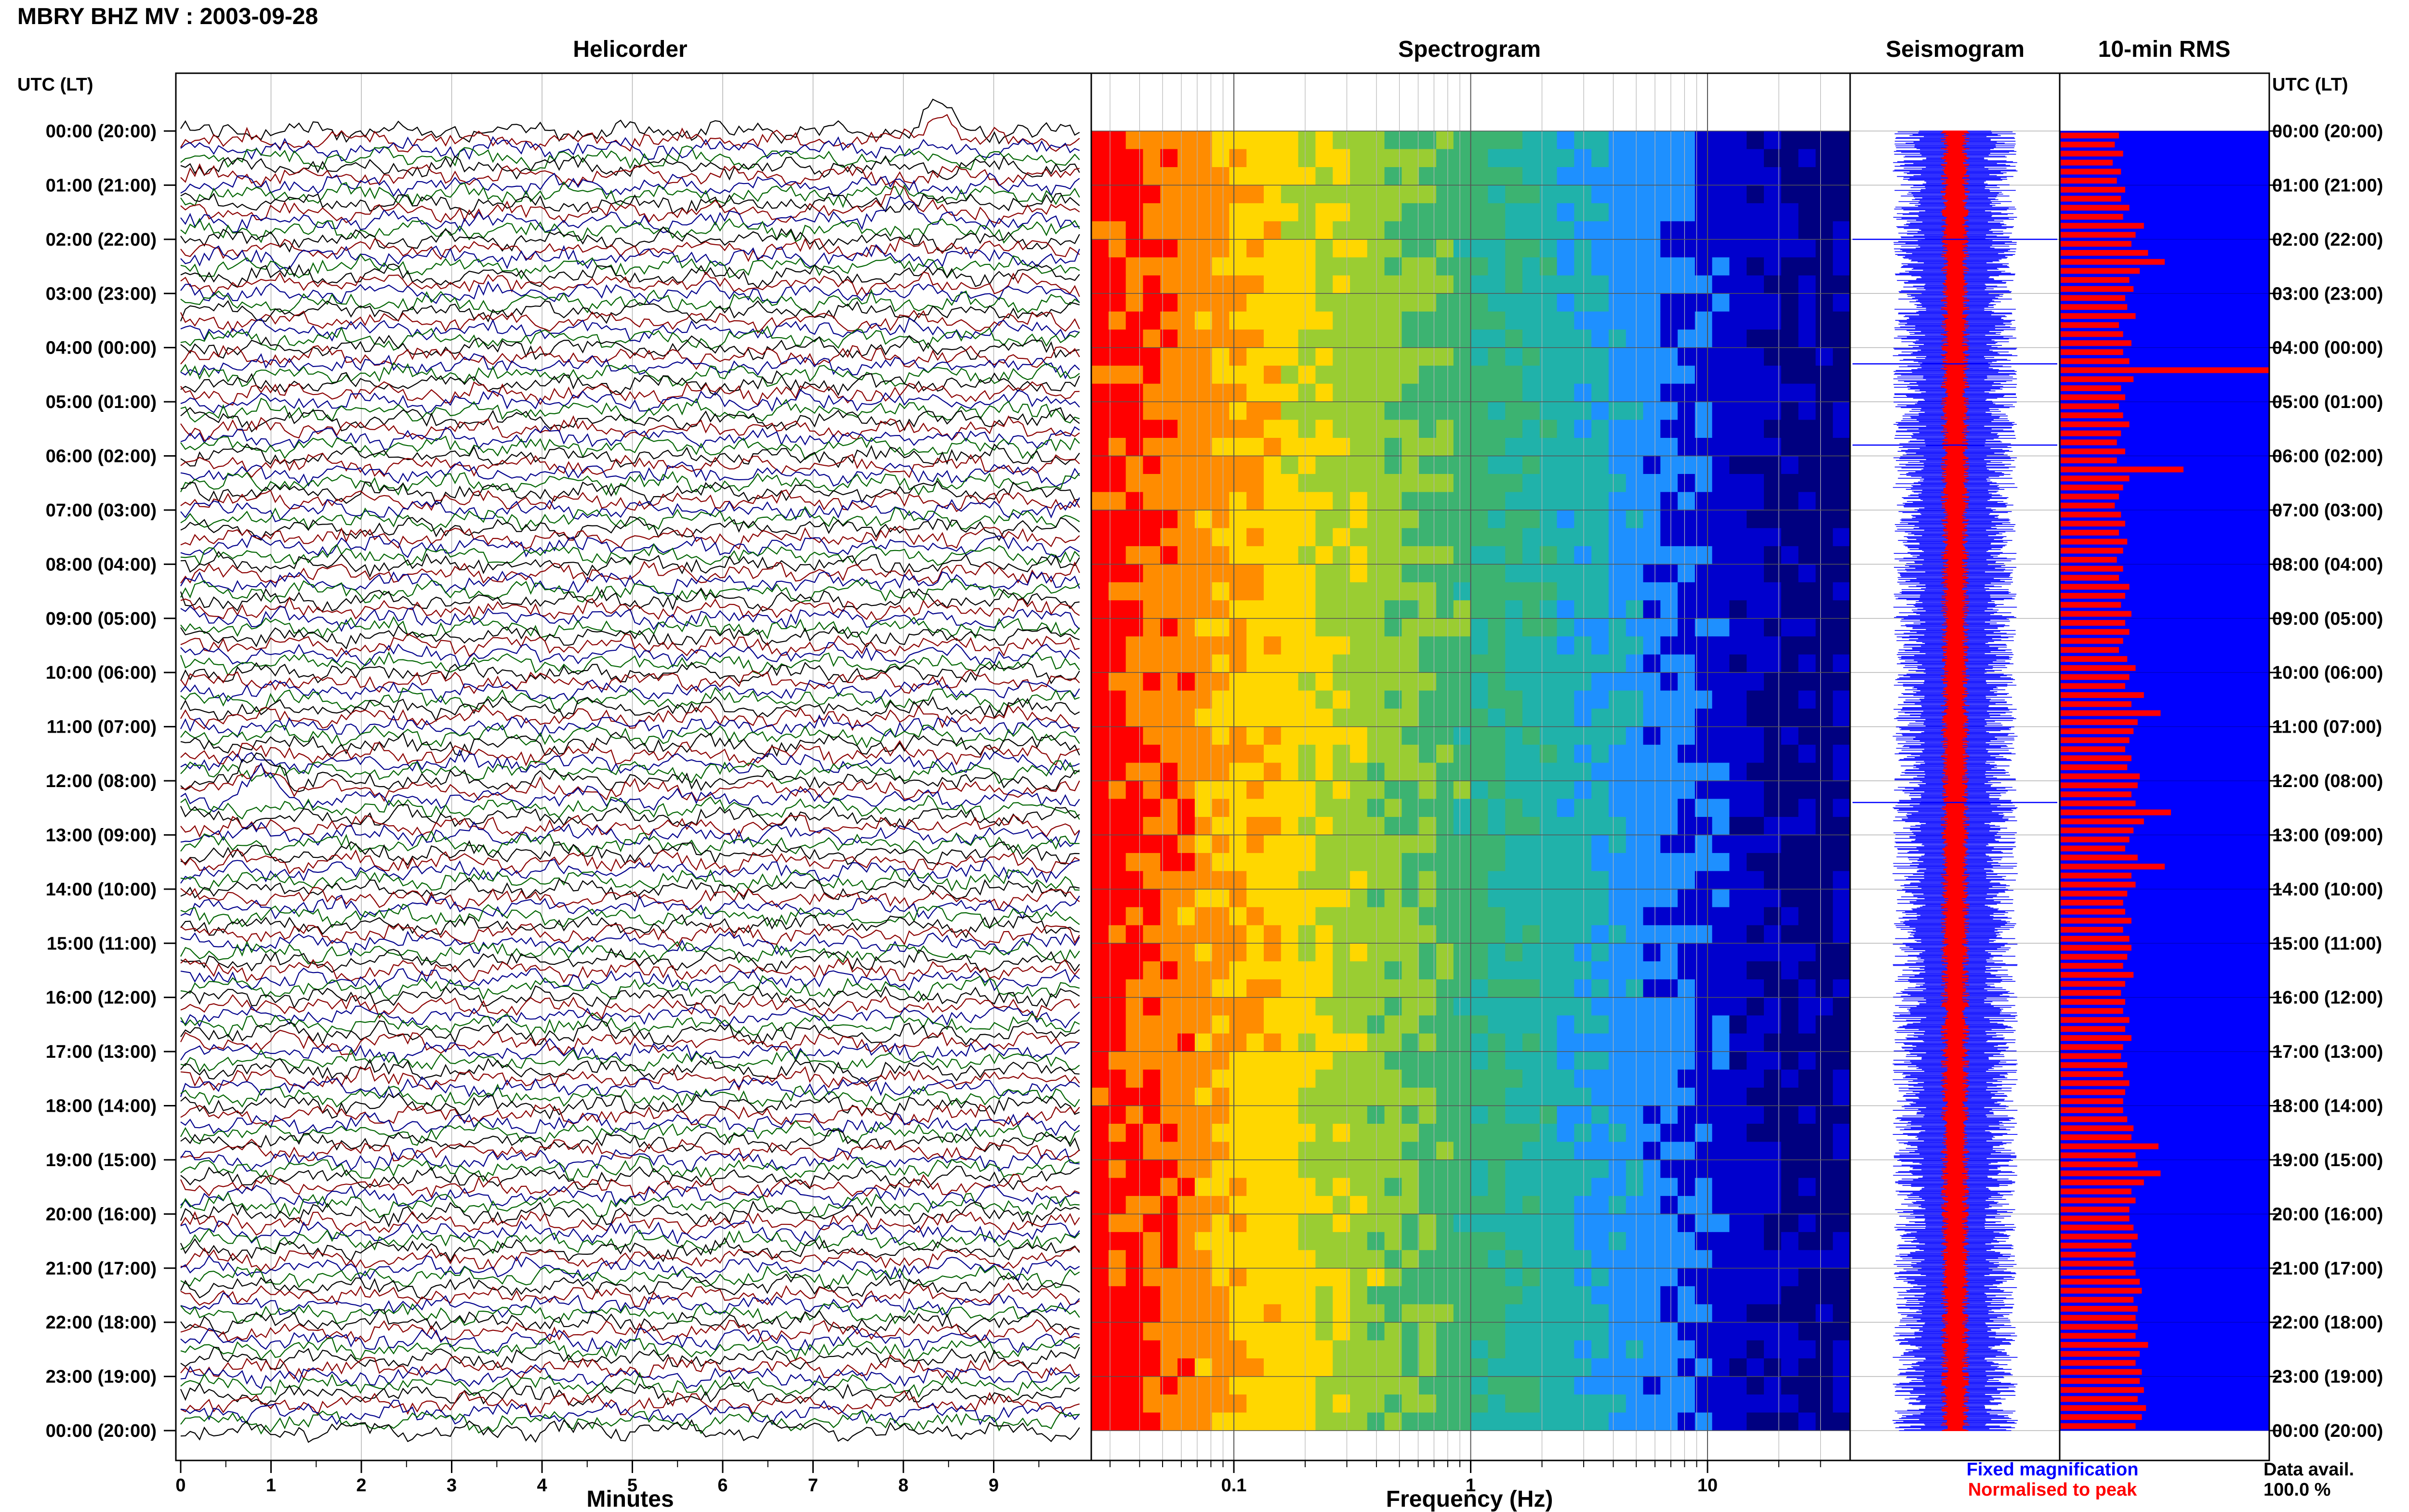  Describe the element at coordinates (1465, 1478) in the screenshot. I see `spectrogram-x-axis: 0.1 1 10` at that location.